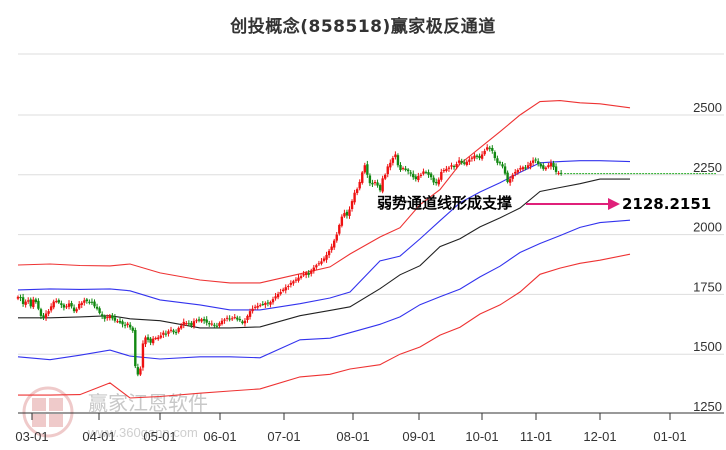  What do you see at coordinates (669, 436) in the screenshot?
I see `x-tick-label: 01-01` at bounding box center [669, 436].